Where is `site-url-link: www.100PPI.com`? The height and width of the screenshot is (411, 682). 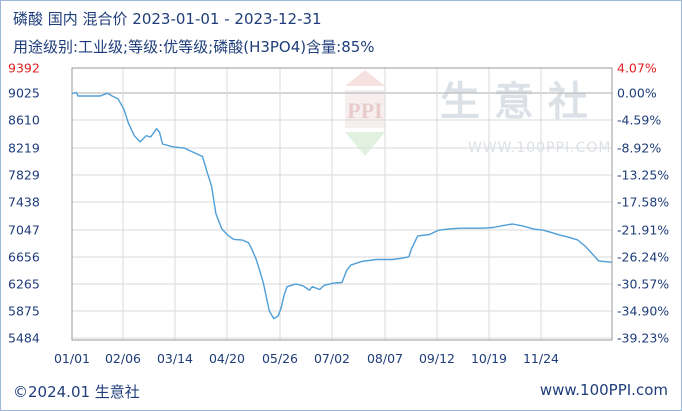 site-url-link: www.100PPI.com is located at coordinates (603, 390).